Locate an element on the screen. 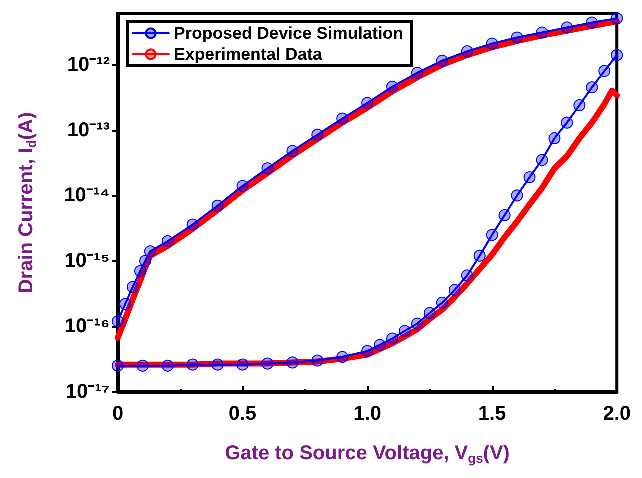 This screenshot has width=642, height=478. y-axis-title: Drain Current, Id(A) is located at coordinates (27, 203).